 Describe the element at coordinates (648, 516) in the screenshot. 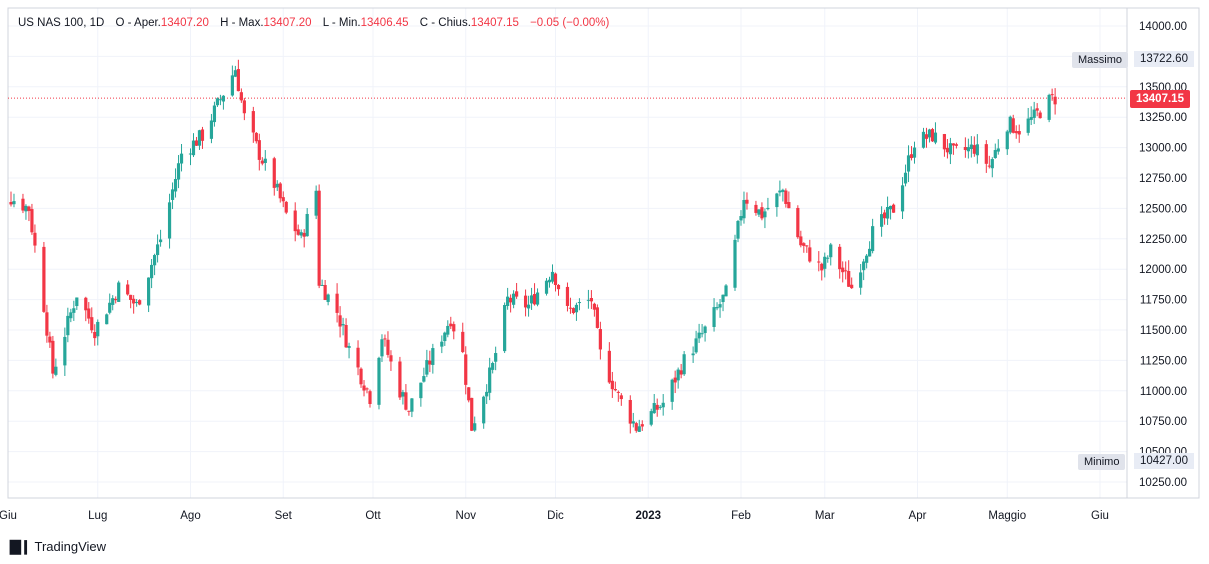

I see `x-tick-label: 2023` at that location.